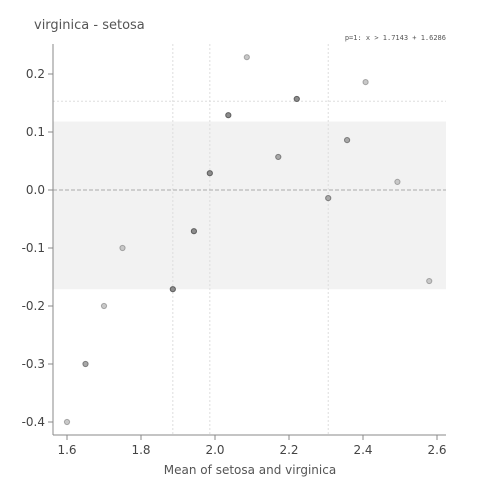  What do you see at coordinates (362, 450) in the screenshot?
I see `x-tick-label: 2.4` at bounding box center [362, 450].